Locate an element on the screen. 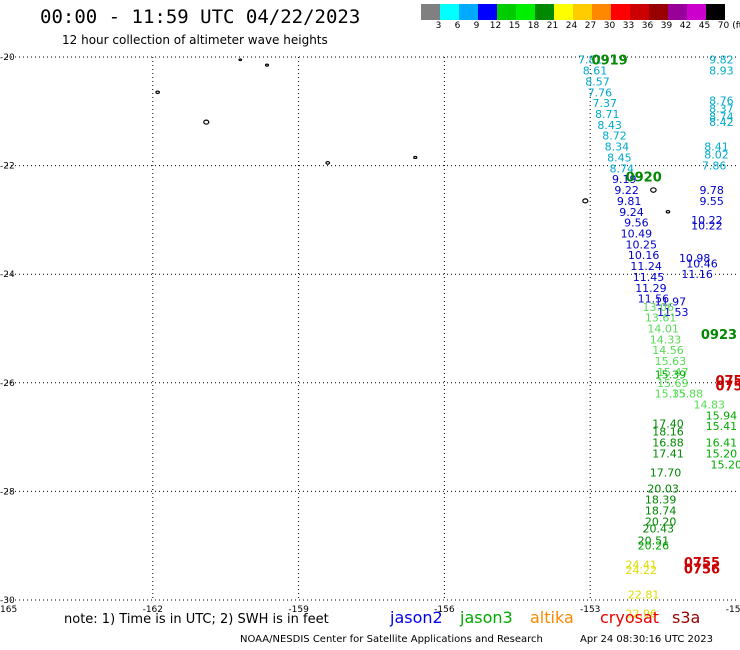 The image size is (740, 650). lon-tick-label: -153 is located at coordinates (590, 610).